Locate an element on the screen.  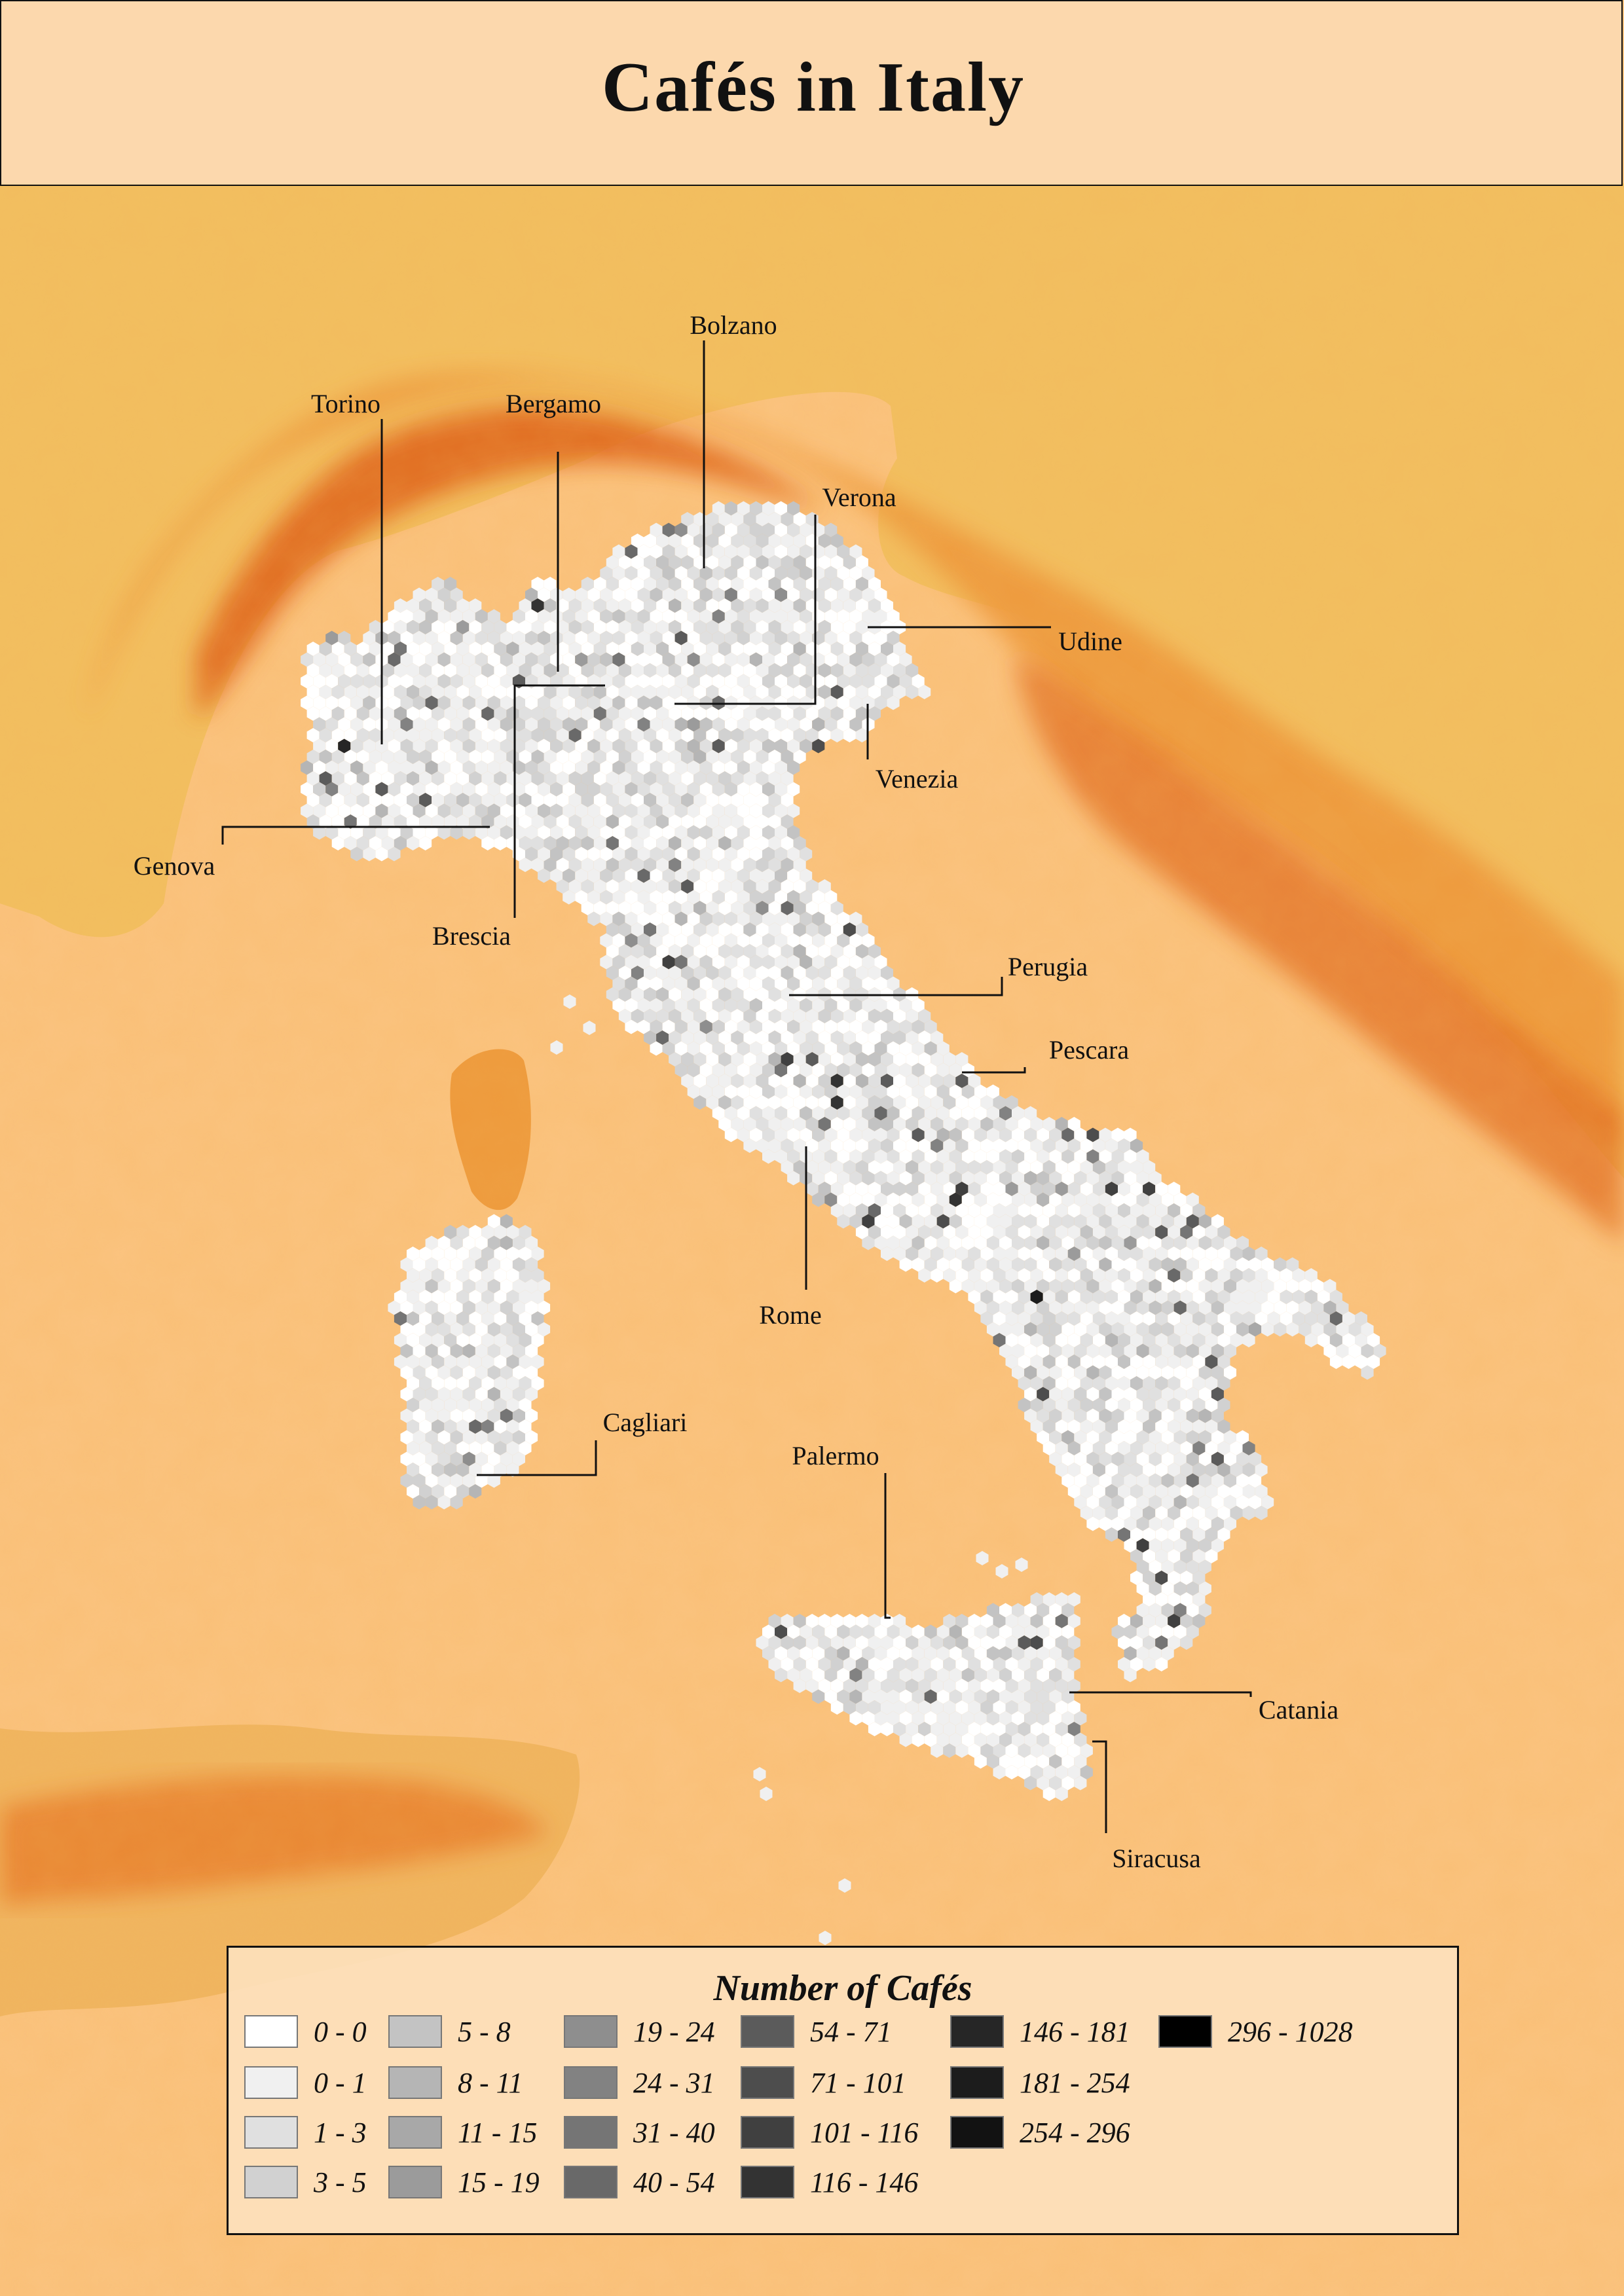
legend-label: 31 - 40 is located at coordinates (674, 2132).